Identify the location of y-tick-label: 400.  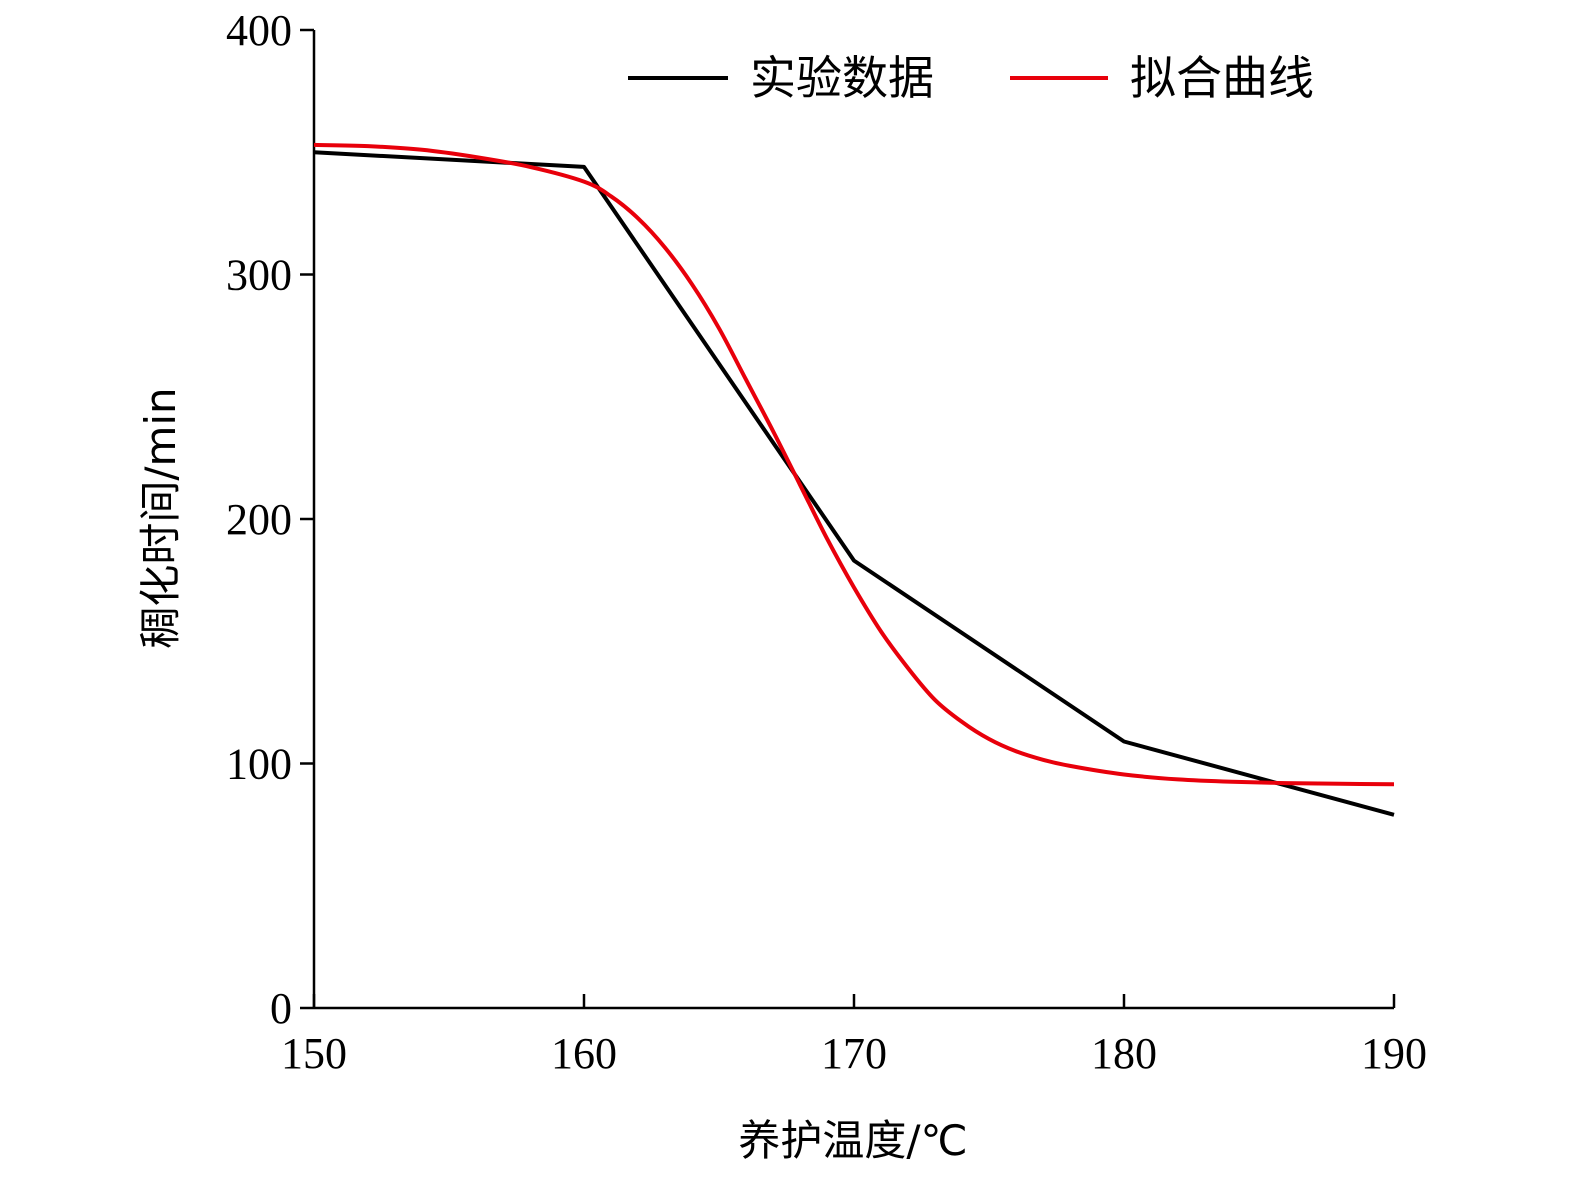
(259, 30).